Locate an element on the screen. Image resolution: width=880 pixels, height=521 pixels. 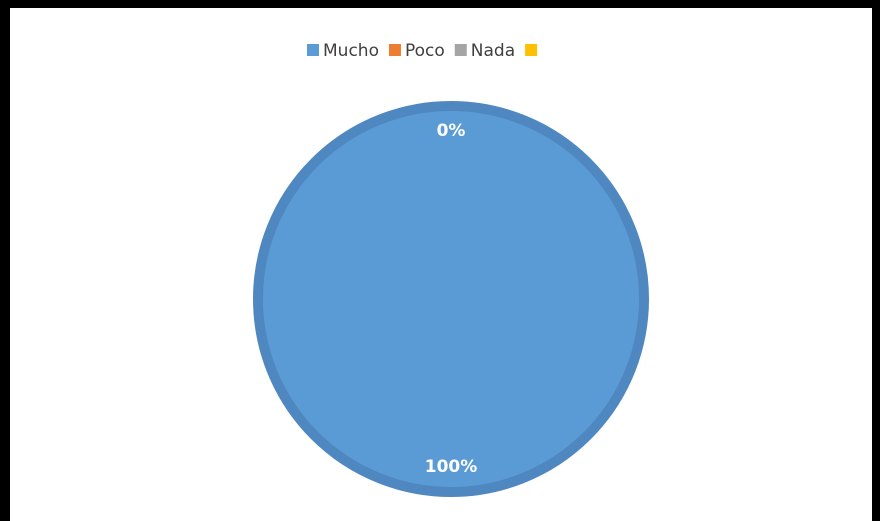
legend-text: Nada is located at coordinates (493, 51).